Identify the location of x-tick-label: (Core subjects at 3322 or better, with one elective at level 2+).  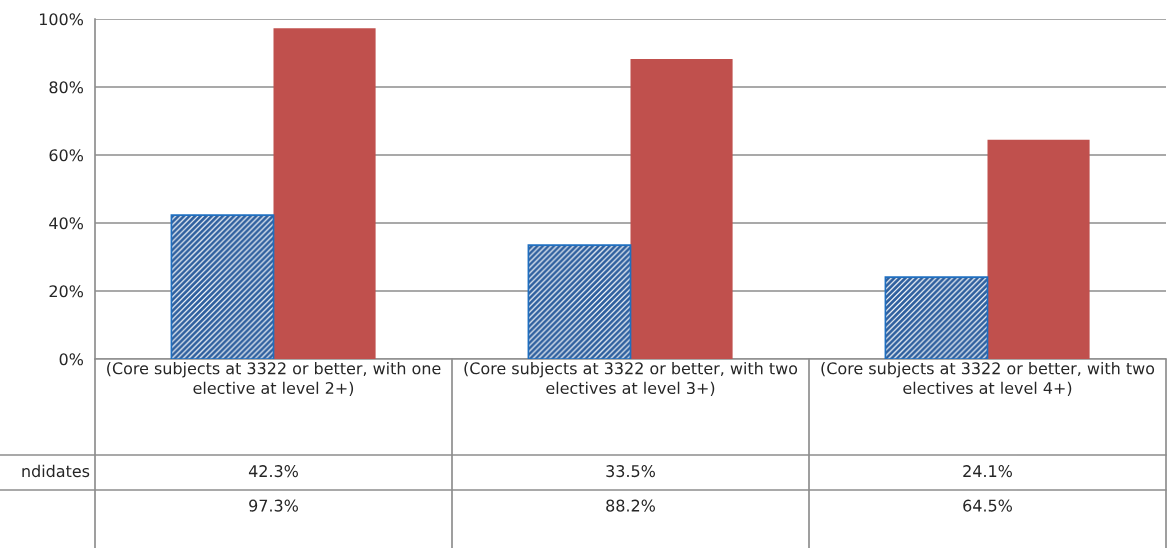
(274, 379).